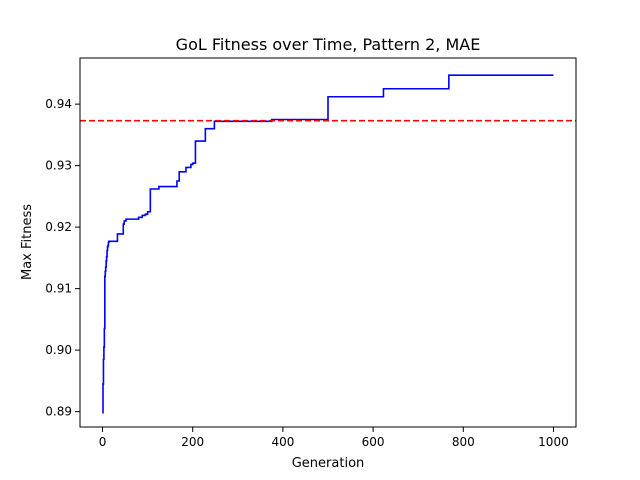  What do you see at coordinates (373, 442) in the screenshot?
I see `x-tick-label: 600` at bounding box center [373, 442].